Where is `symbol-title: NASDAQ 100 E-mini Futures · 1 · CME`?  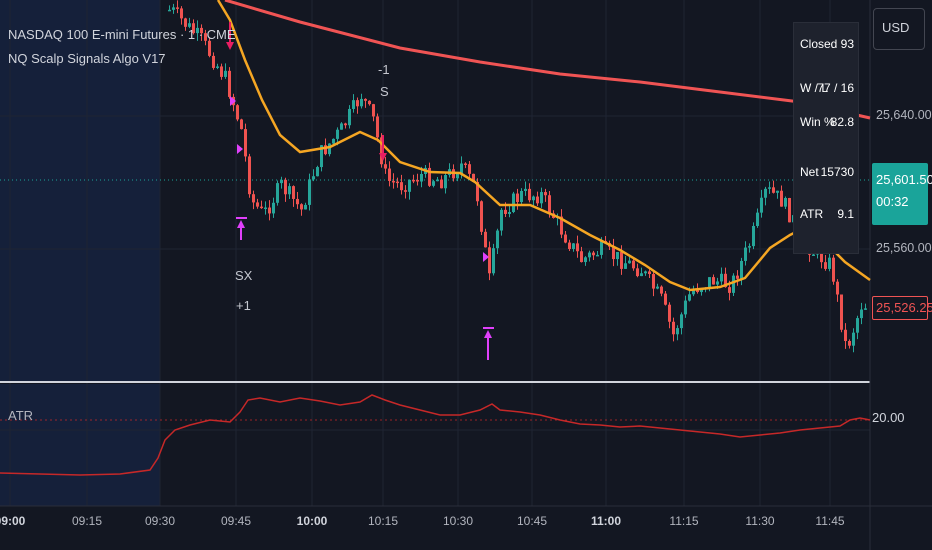
symbol-title: NASDAQ 100 E-mini Futures · 1 · CME is located at coordinates (122, 34).